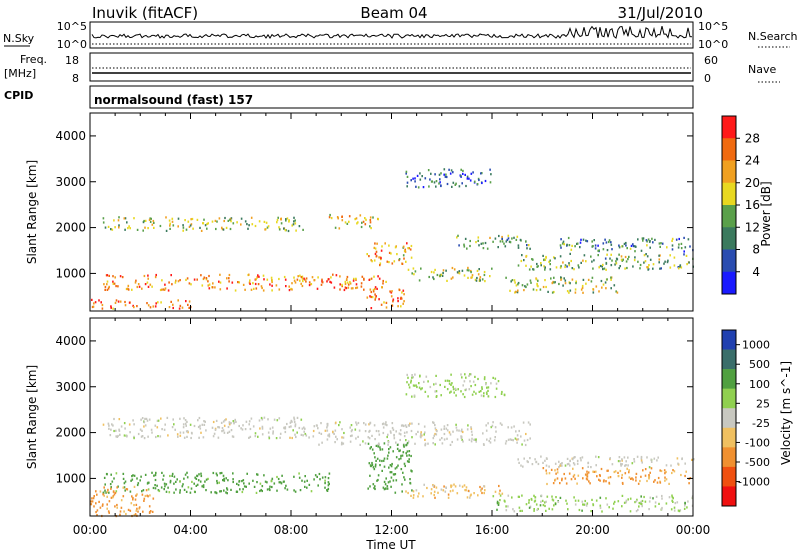 This screenshot has height=554, width=800. What do you see at coordinates (291, 530) in the screenshot?
I see `x-tick-label: 08:00` at bounding box center [291, 530].